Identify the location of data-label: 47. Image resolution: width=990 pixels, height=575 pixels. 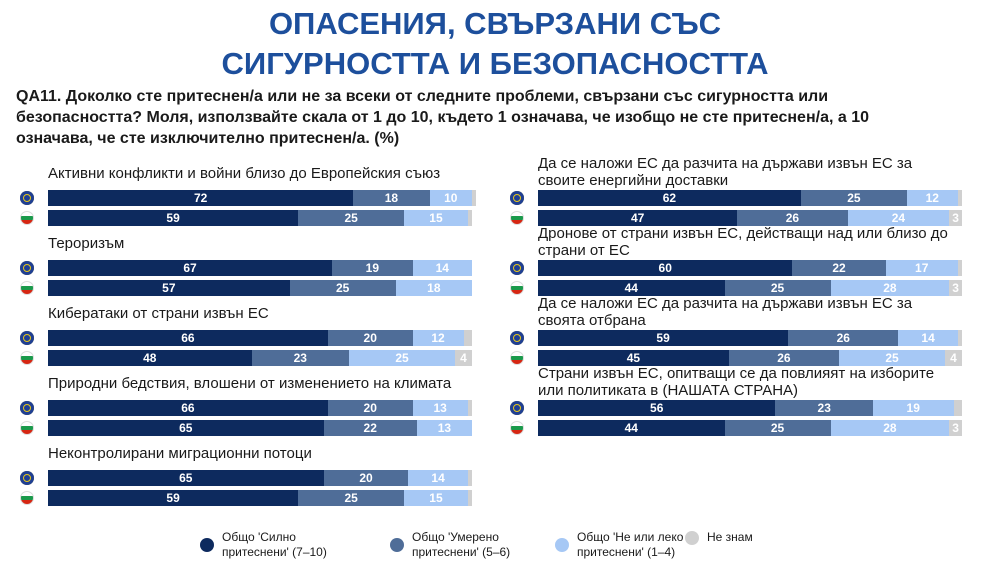
(637, 218).